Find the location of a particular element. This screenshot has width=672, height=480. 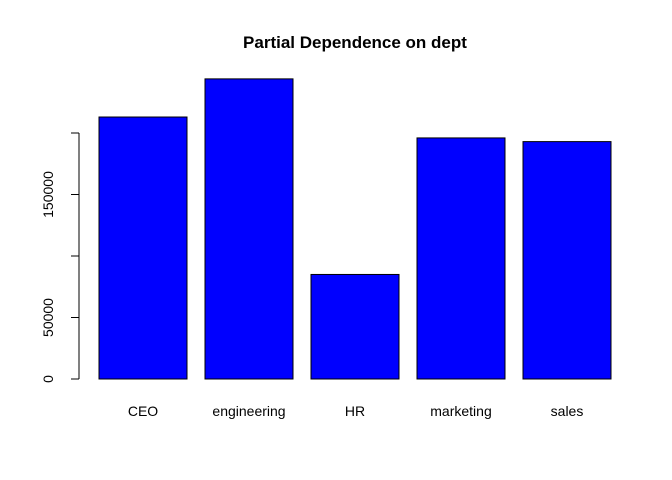

bar-CEO is located at coordinates (143, 248).